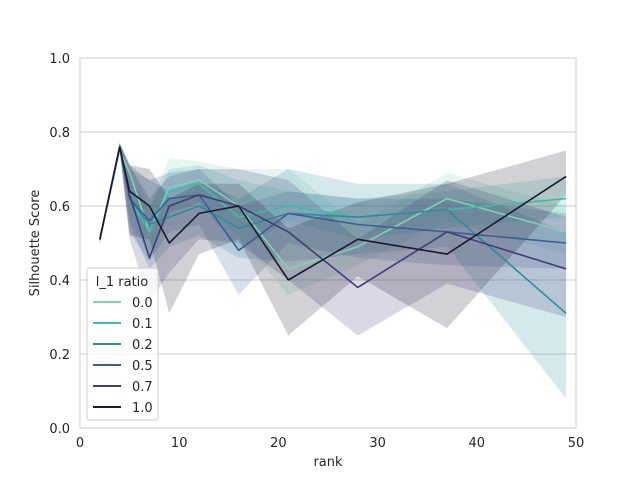 The image size is (640, 484). Describe the element at coordinates (330, 443) in the screenshot. I see `x-tick-labels: 0 10 20 30 40 50` at that location.